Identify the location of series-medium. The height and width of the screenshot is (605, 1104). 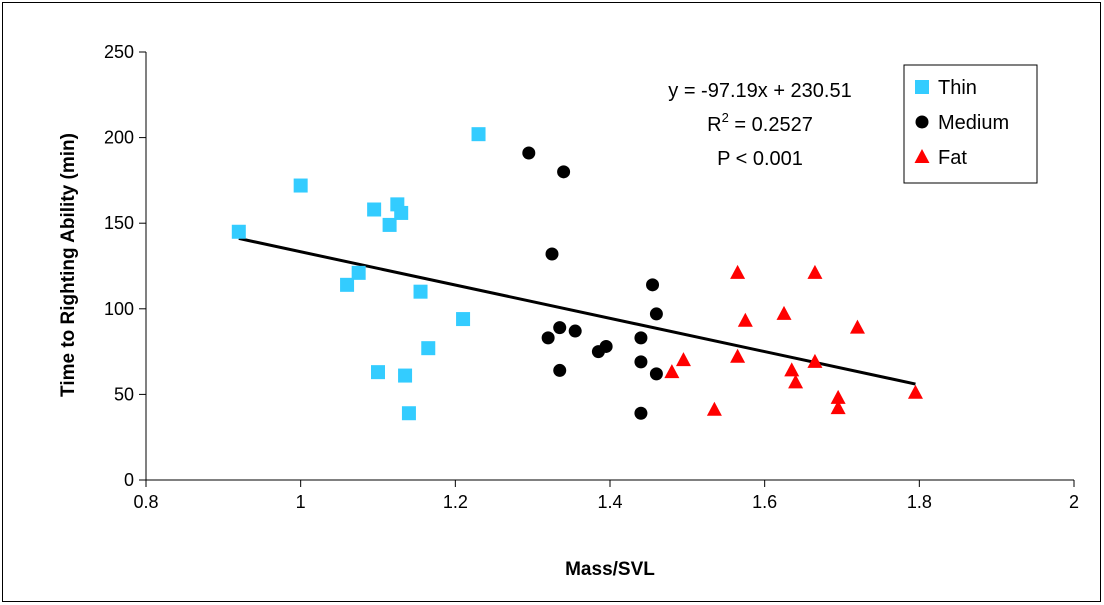
(592, 283).